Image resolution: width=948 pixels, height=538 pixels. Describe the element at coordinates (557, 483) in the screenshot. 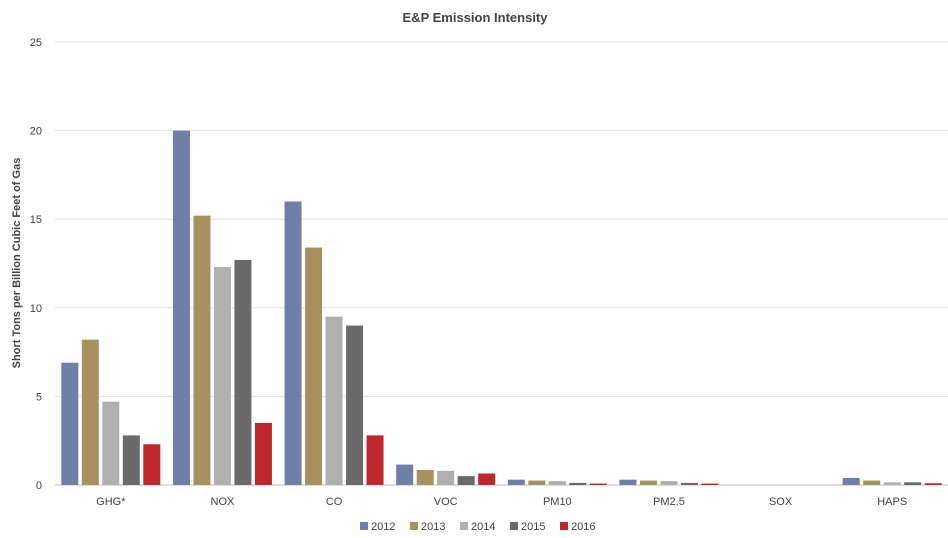

I see `bar-2014-pm10` at that location.